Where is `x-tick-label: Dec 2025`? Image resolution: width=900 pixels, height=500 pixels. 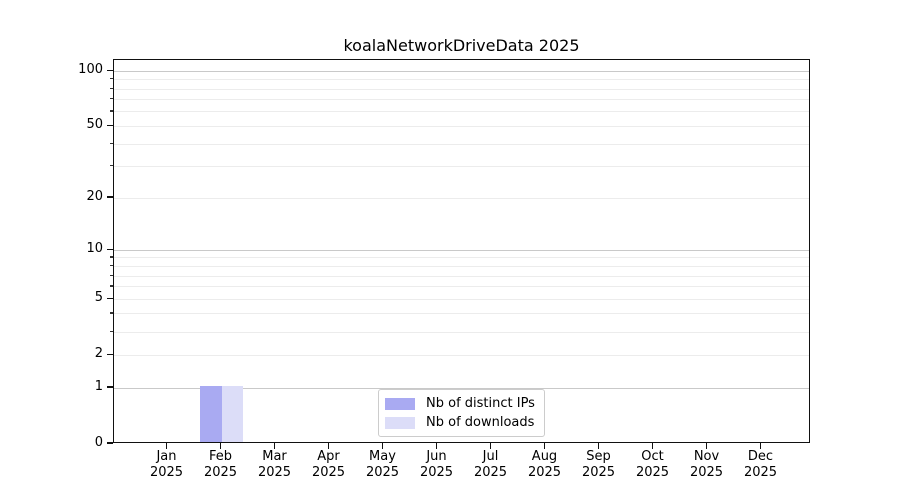
x-tick-label: Dec 2025 is located at coordinates (760, 464).